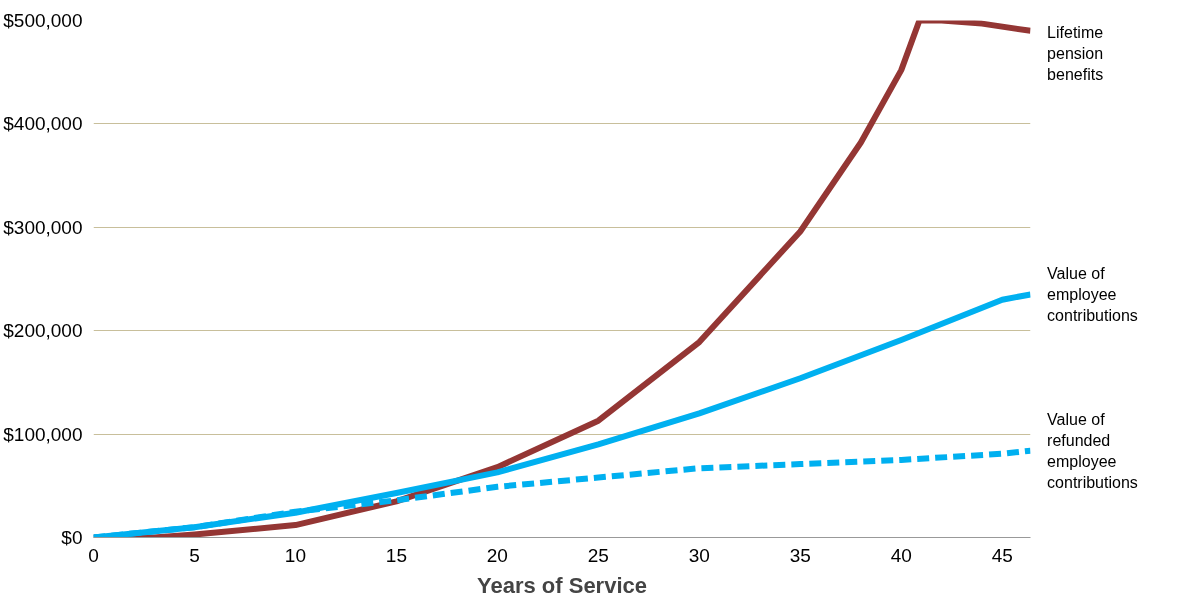 The height and width of the screenshot is (604, 1183). I want to click on x-axis-title: Years of Service, so click(562, 585).